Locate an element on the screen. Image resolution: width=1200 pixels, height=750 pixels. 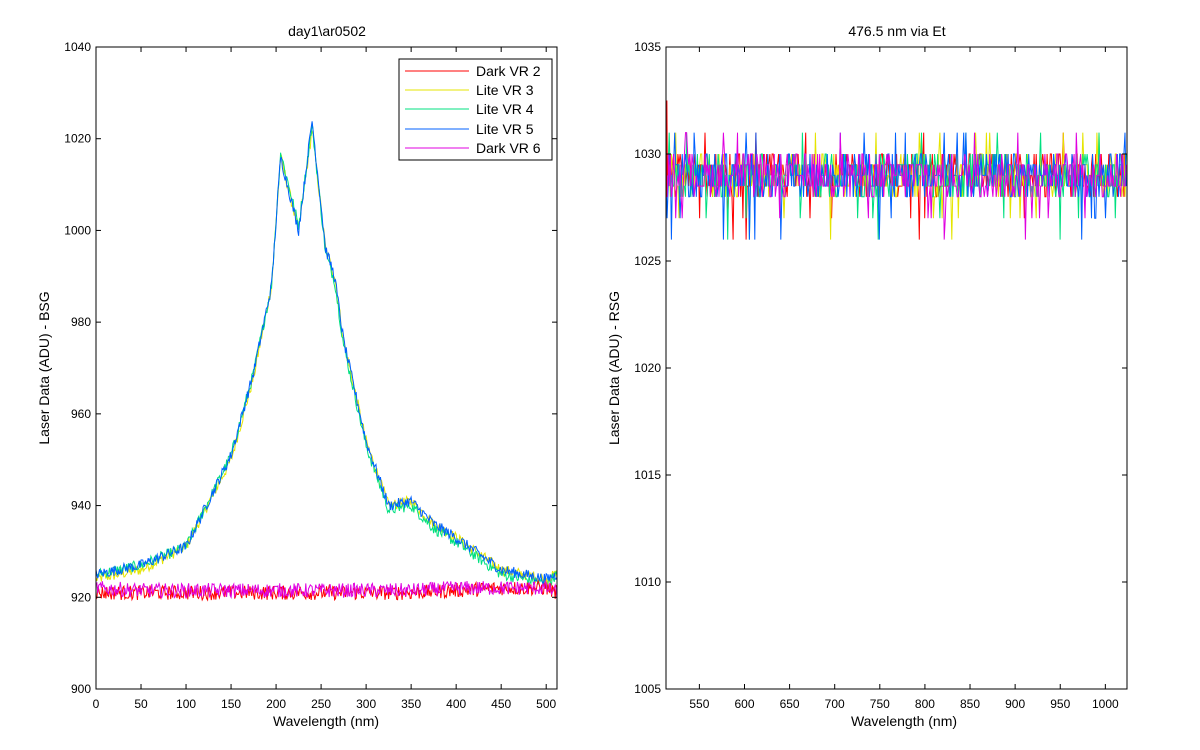
right-start-spike is located at coordinates (666, 148).